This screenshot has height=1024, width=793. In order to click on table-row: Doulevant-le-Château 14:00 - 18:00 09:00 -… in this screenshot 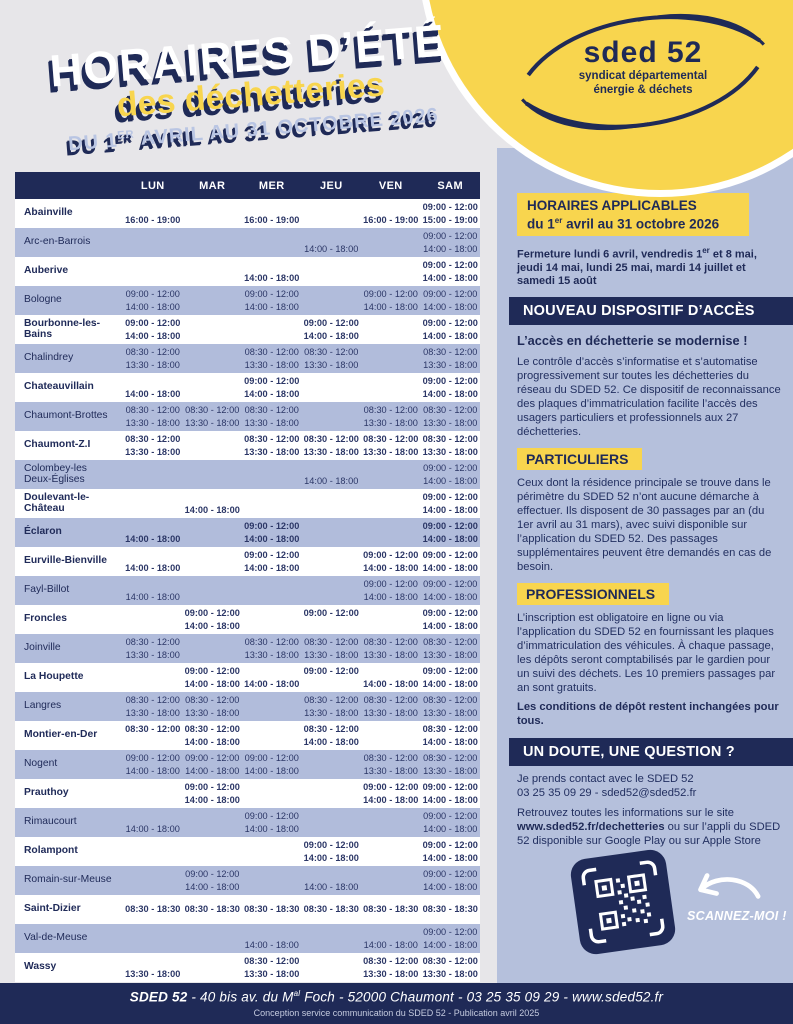, I will do `click(247, 503)`.